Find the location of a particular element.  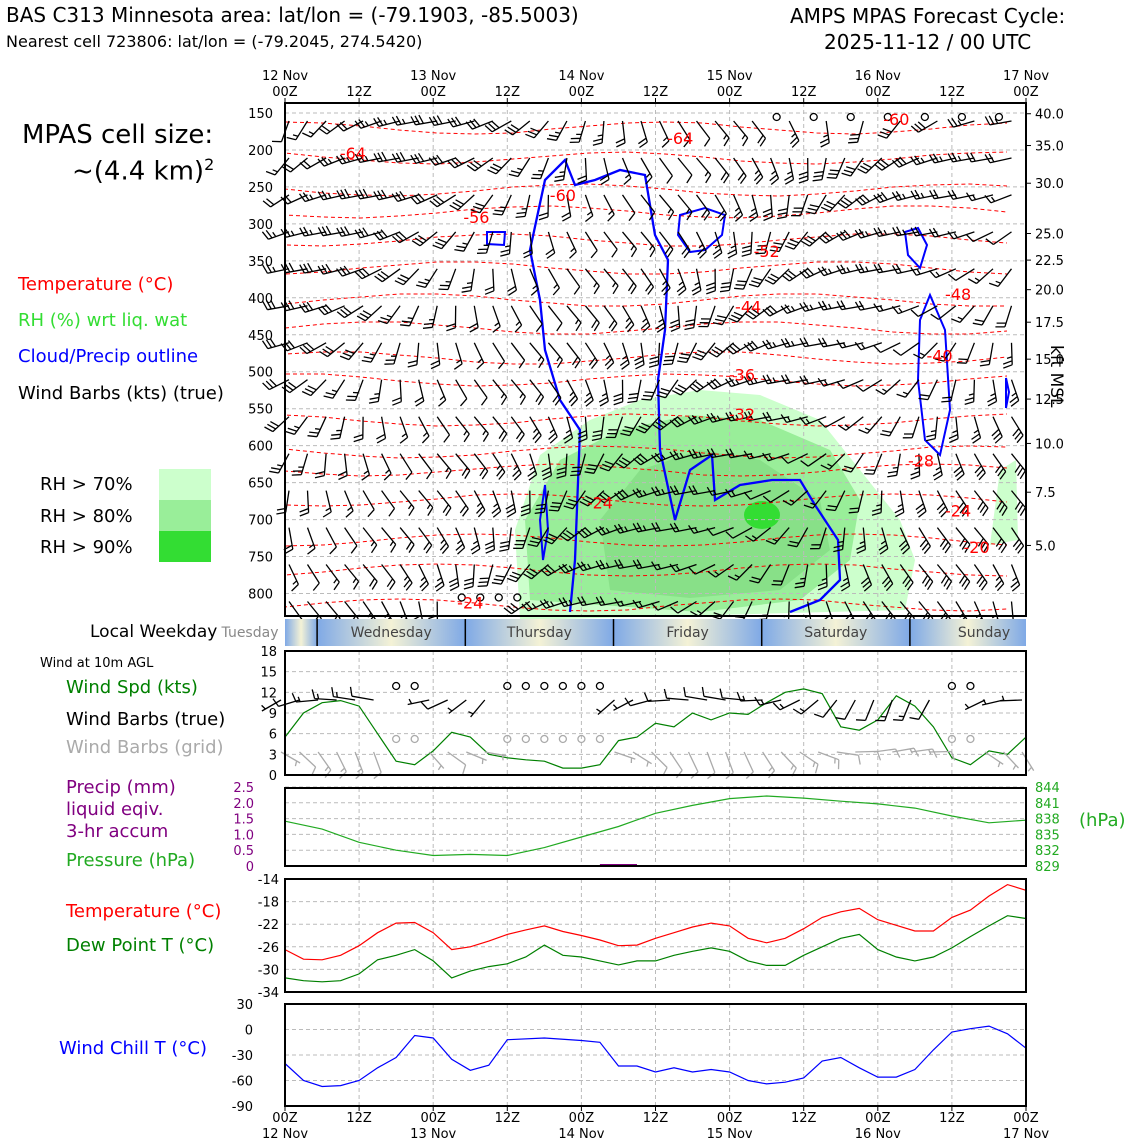

precip-ytick-label: 2.0 is located at coordinates (243, 804).